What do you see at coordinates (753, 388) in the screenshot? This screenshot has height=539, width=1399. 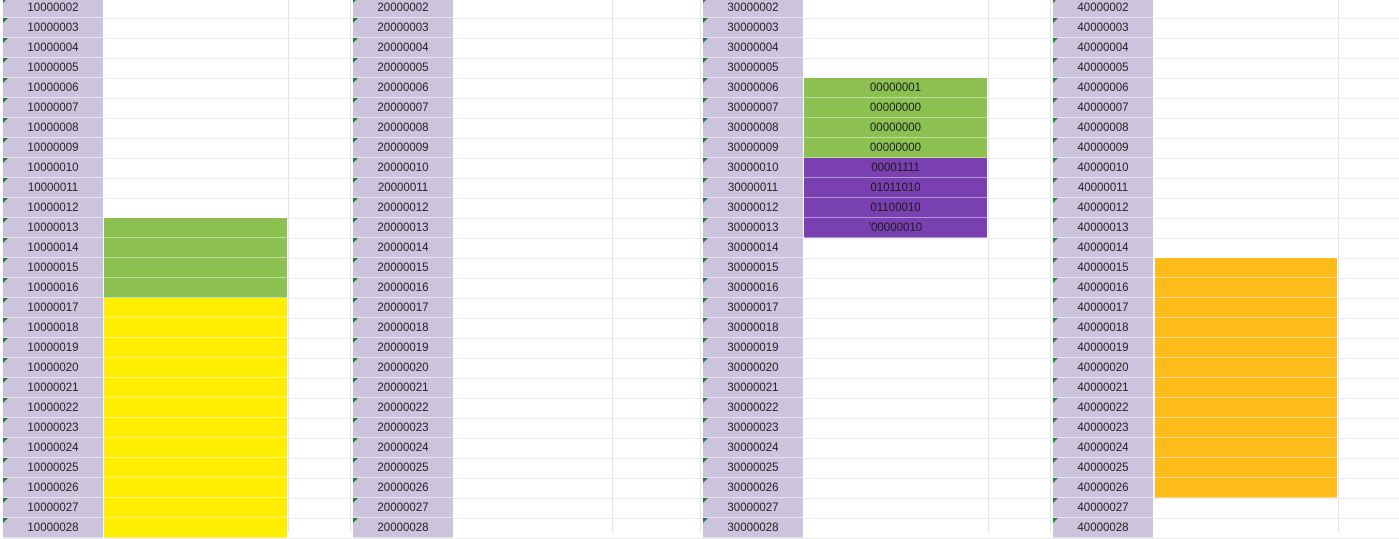 I see `address-cell: 30000021` at bounding box center [753, 388].